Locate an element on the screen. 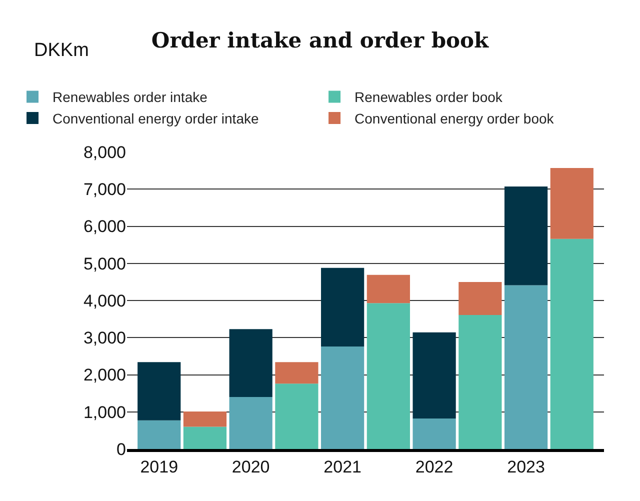  y-tick-label: 1,000 is located at coordinates (104, 412).